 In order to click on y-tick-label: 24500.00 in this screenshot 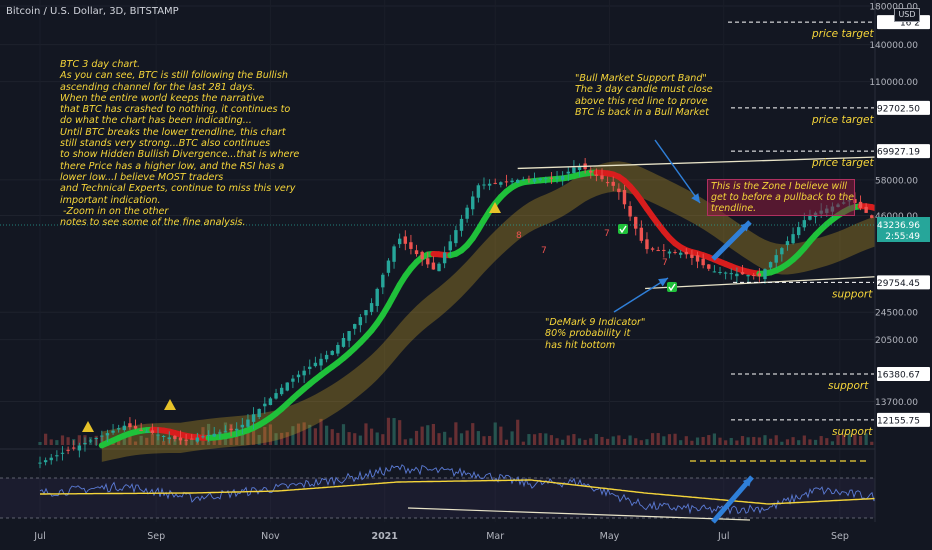, I will do `click(896, 314)`.